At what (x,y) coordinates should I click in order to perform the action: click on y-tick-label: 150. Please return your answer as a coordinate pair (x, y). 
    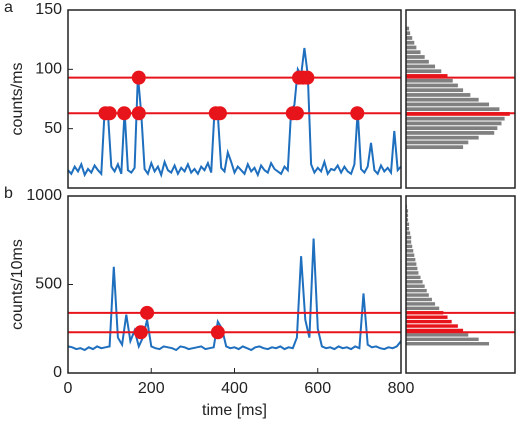
    Looking at the image, I should click on (48, 9).